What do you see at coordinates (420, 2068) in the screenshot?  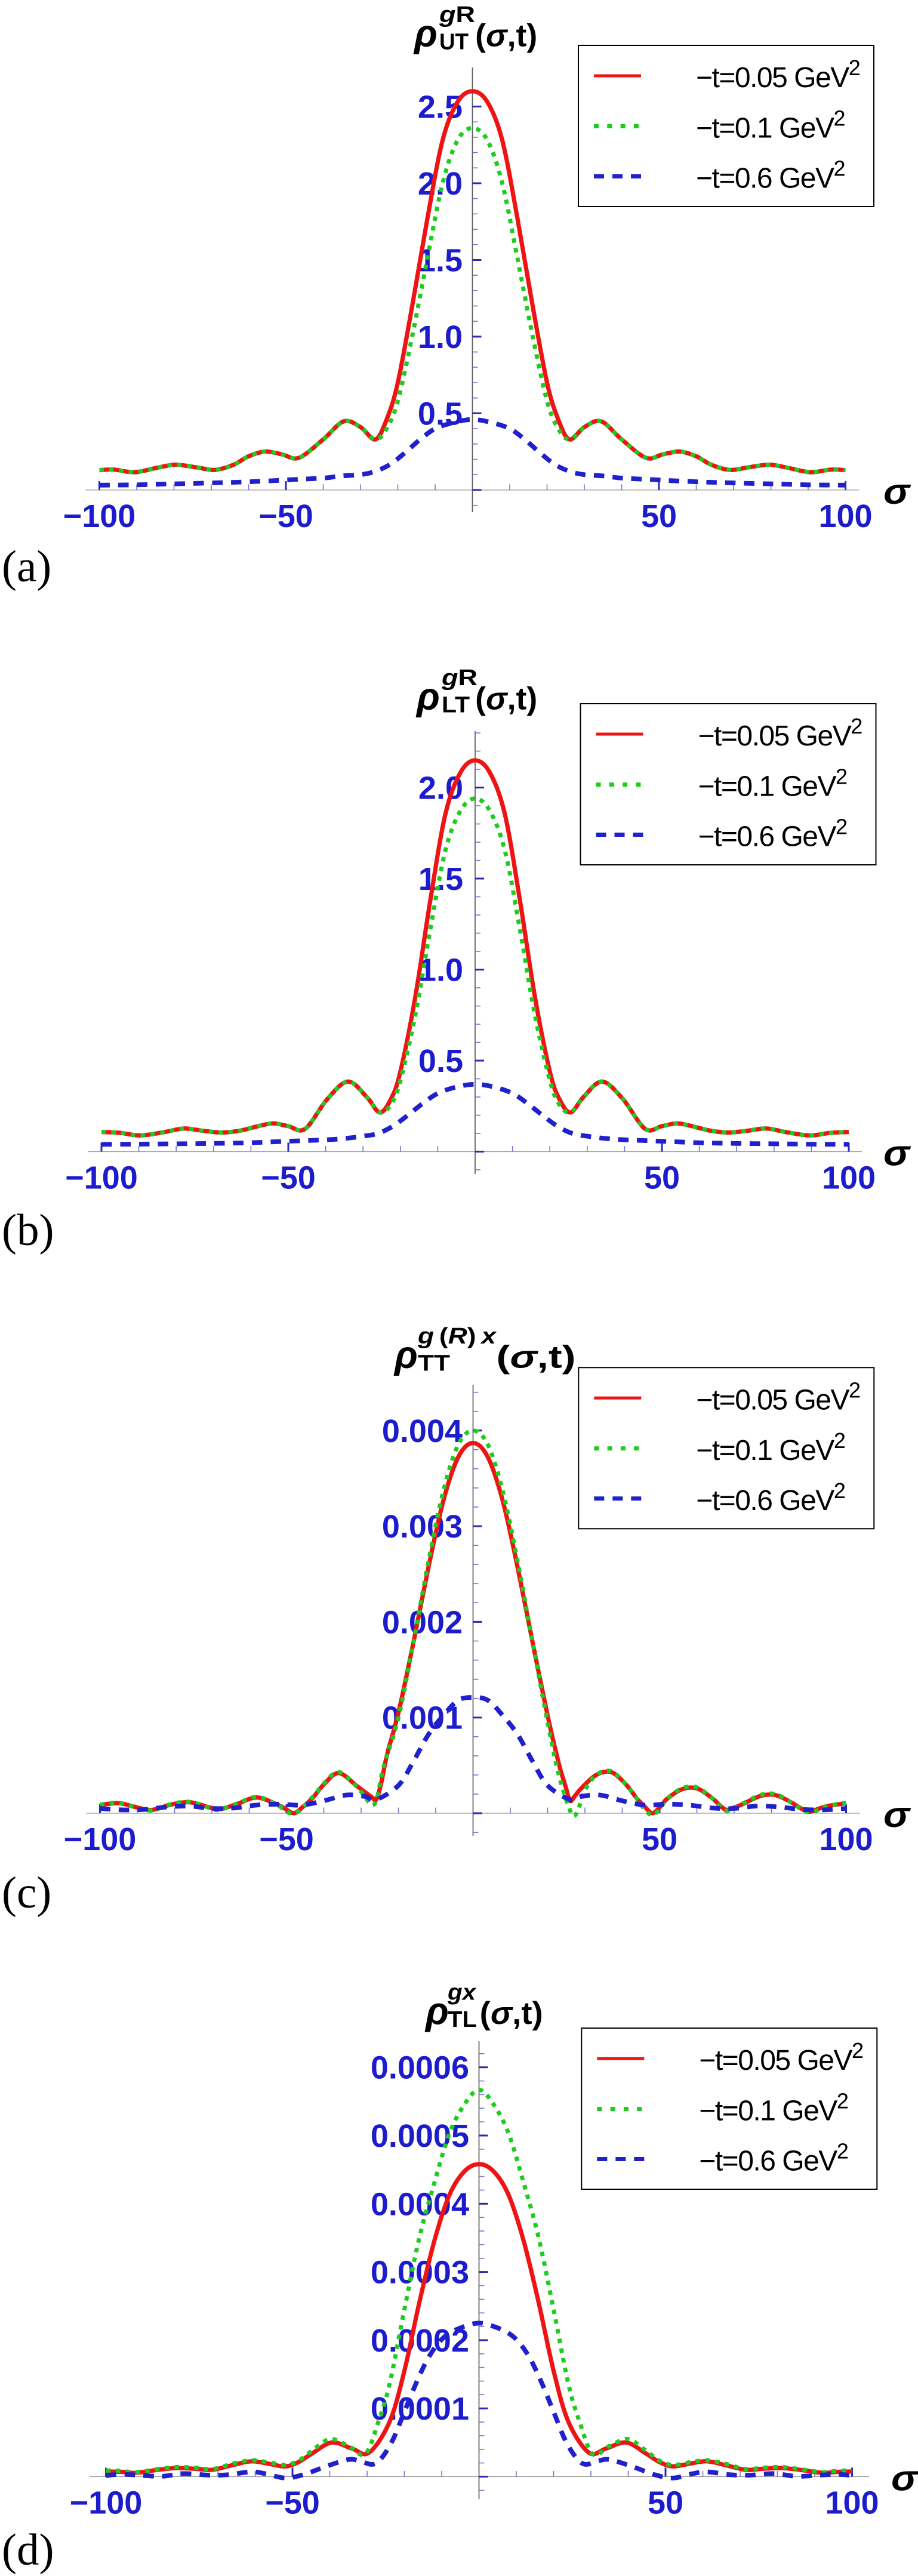 I see `svg-text: 0.0006` at bounding box center [420, 2068].